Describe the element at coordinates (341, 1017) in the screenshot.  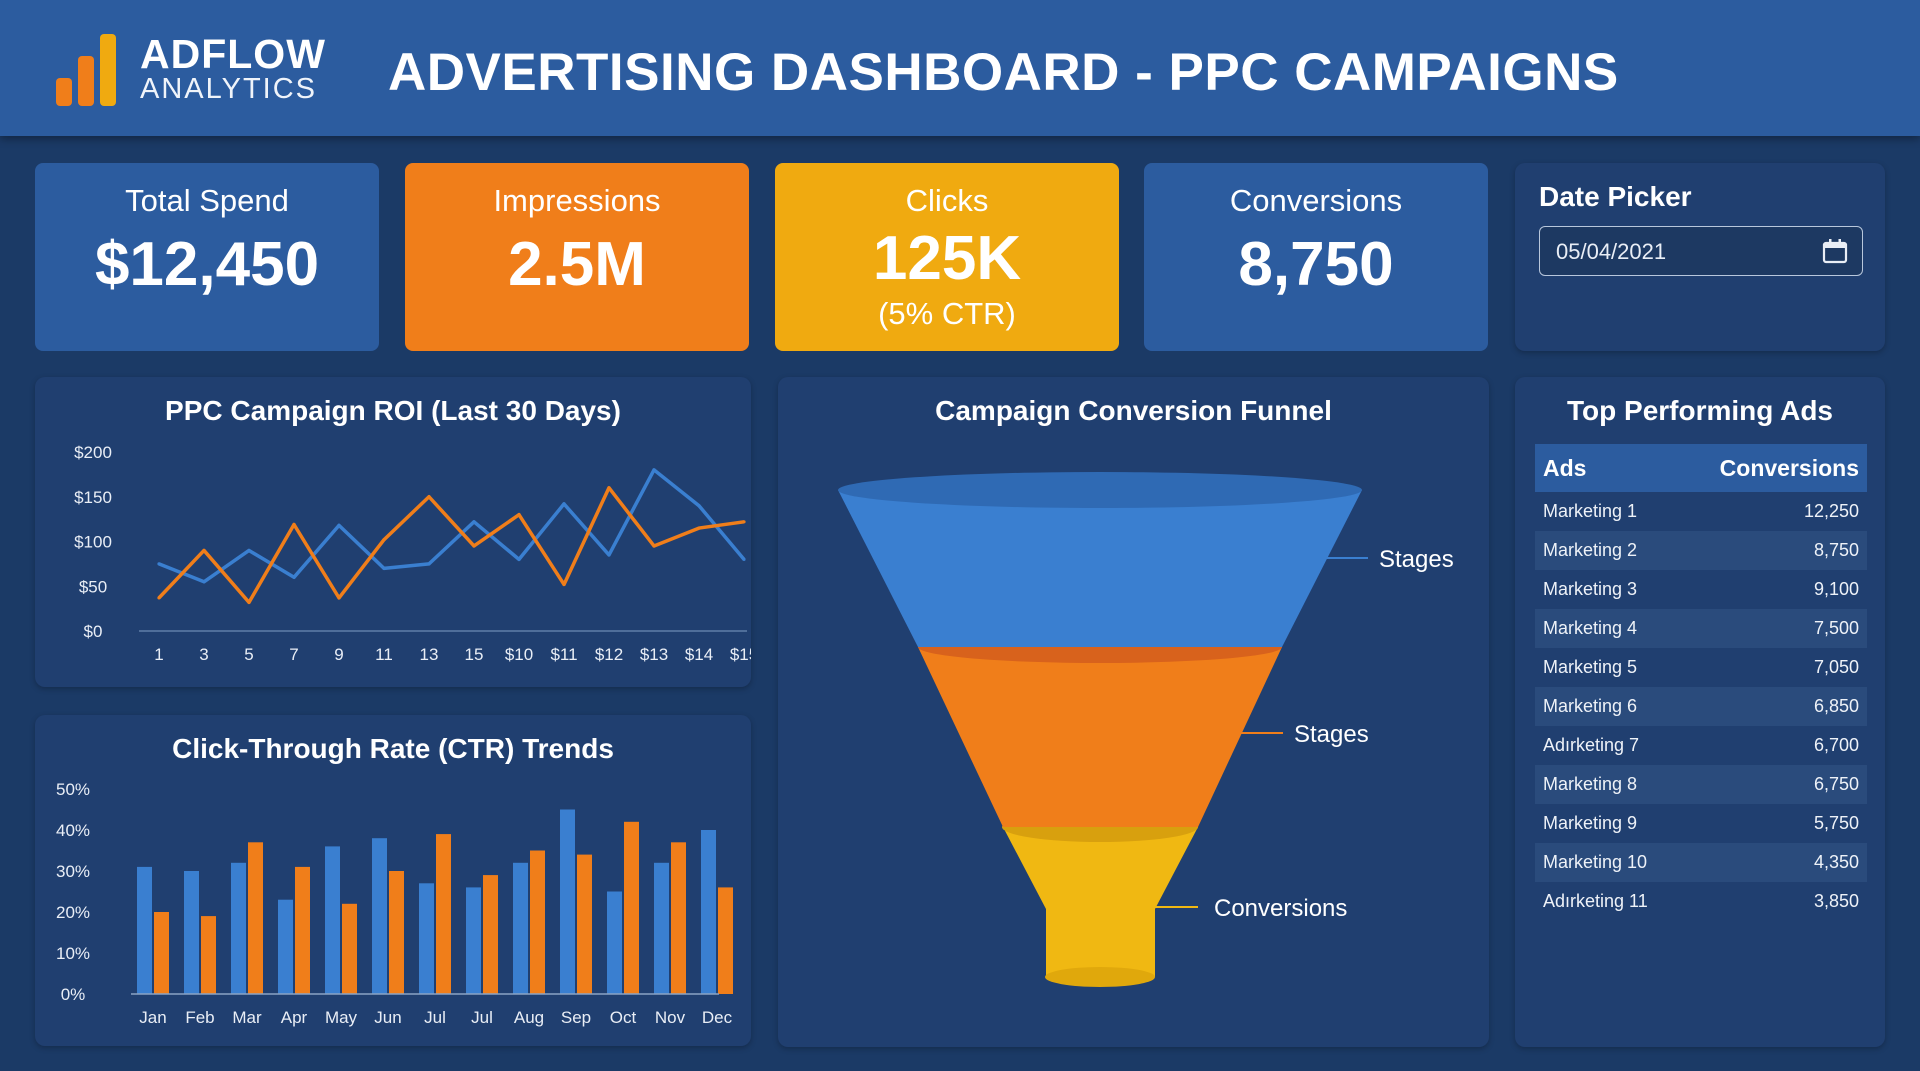
I see `x-tick-label: May` at that location.